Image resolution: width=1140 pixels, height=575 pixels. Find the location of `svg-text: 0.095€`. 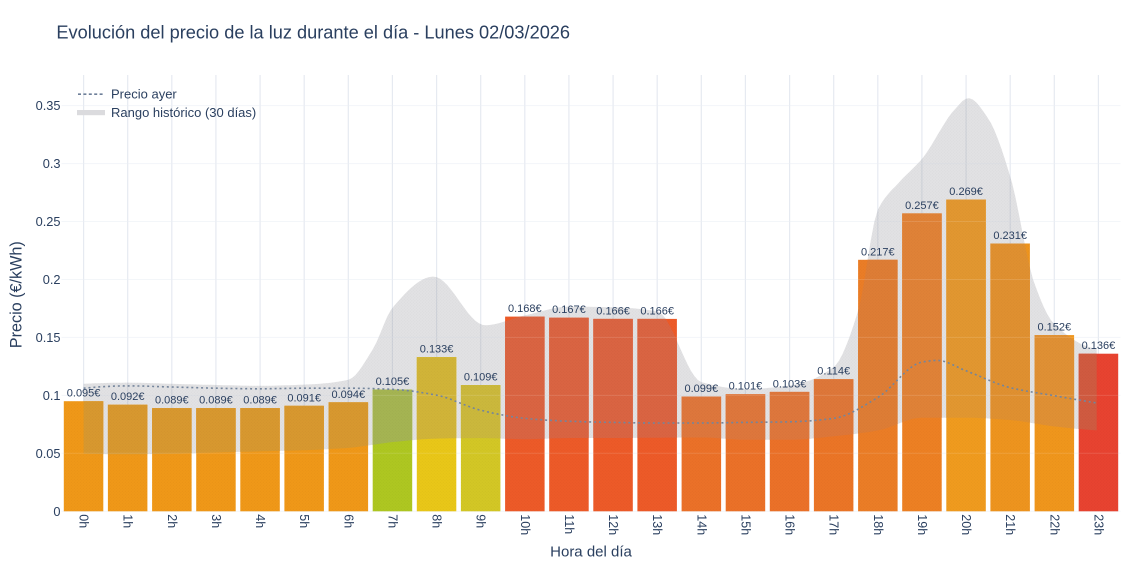

svg-text: 0.095€ is located at coordinates (84, 394).